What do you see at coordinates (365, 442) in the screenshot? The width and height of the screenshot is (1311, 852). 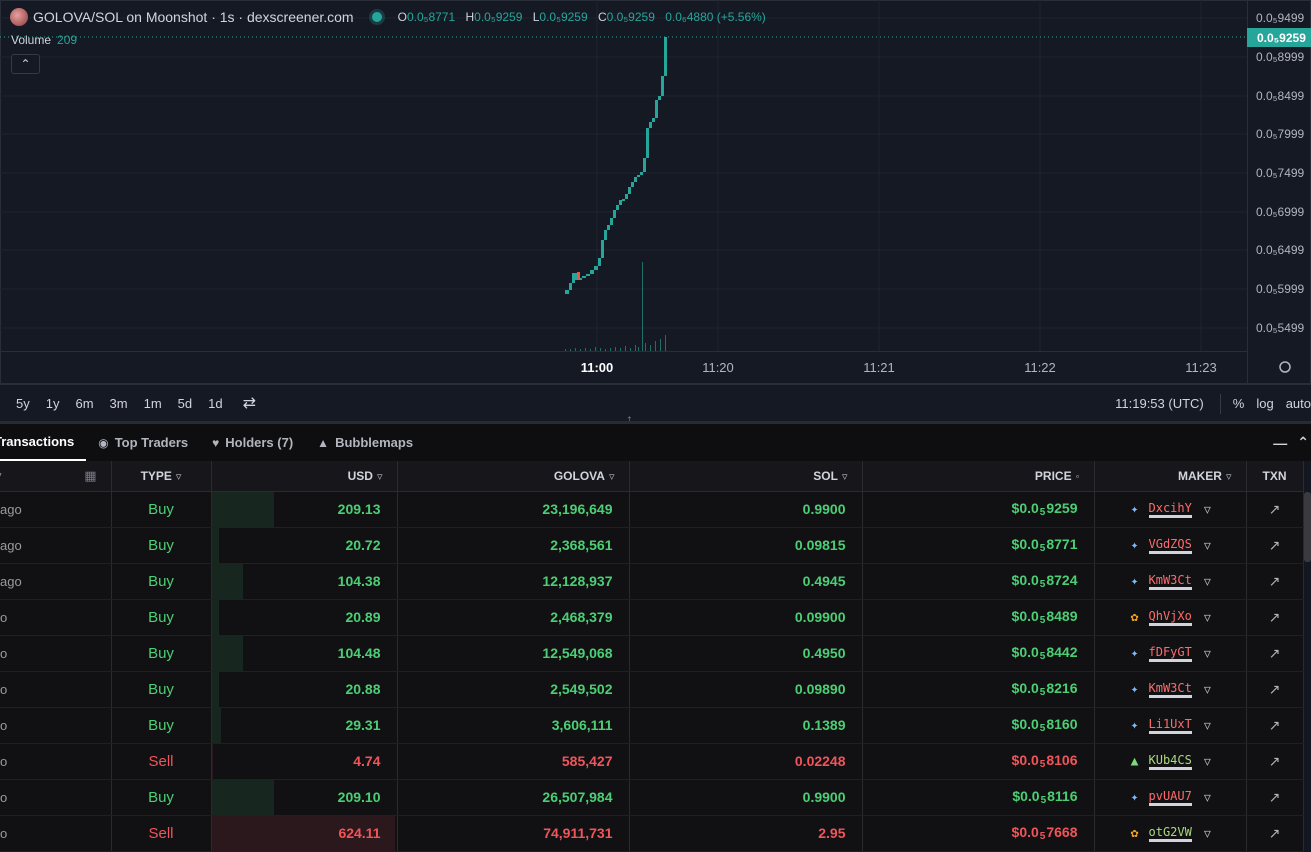 I see `tab-bubblemaps: ▲ Bubblemaps` at bounding box center [365, 442].